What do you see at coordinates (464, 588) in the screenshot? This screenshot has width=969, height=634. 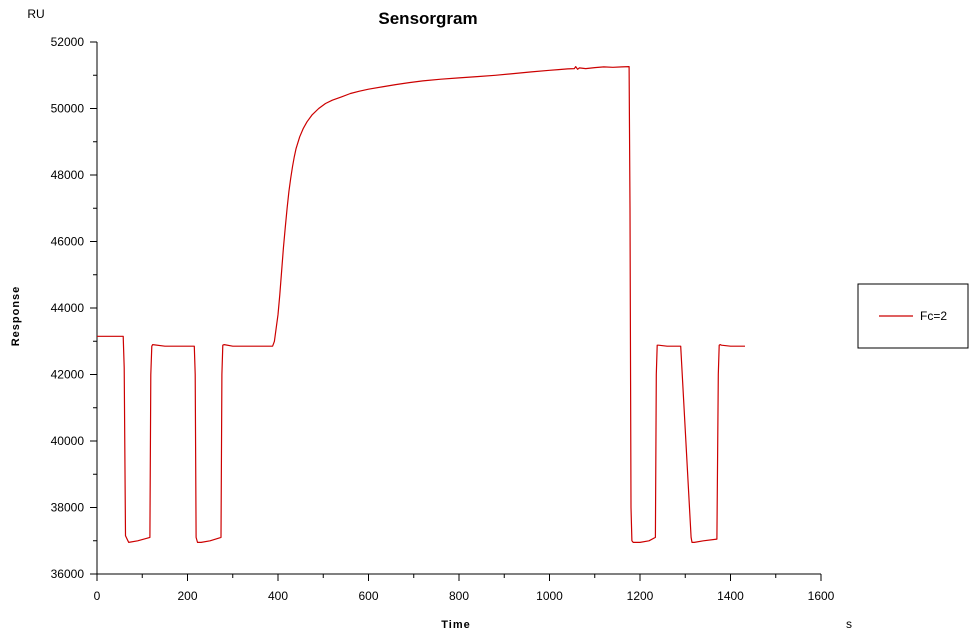 I see `x-axis-ticks: 0 200 400 600 800 1000 1200 1400 1600` at bounding box center [464, 588].